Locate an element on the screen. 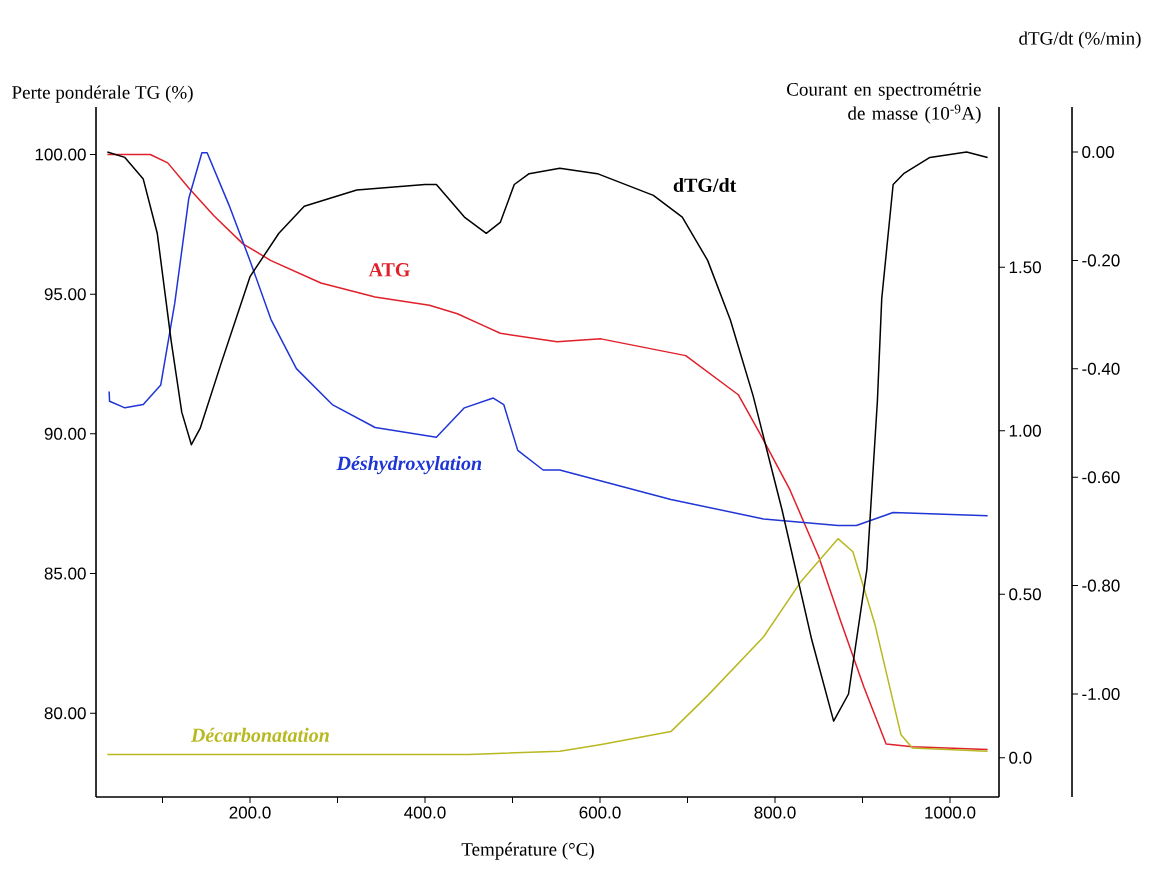  x-tick-label: 1000.0 is located at coordinates (950, 812).